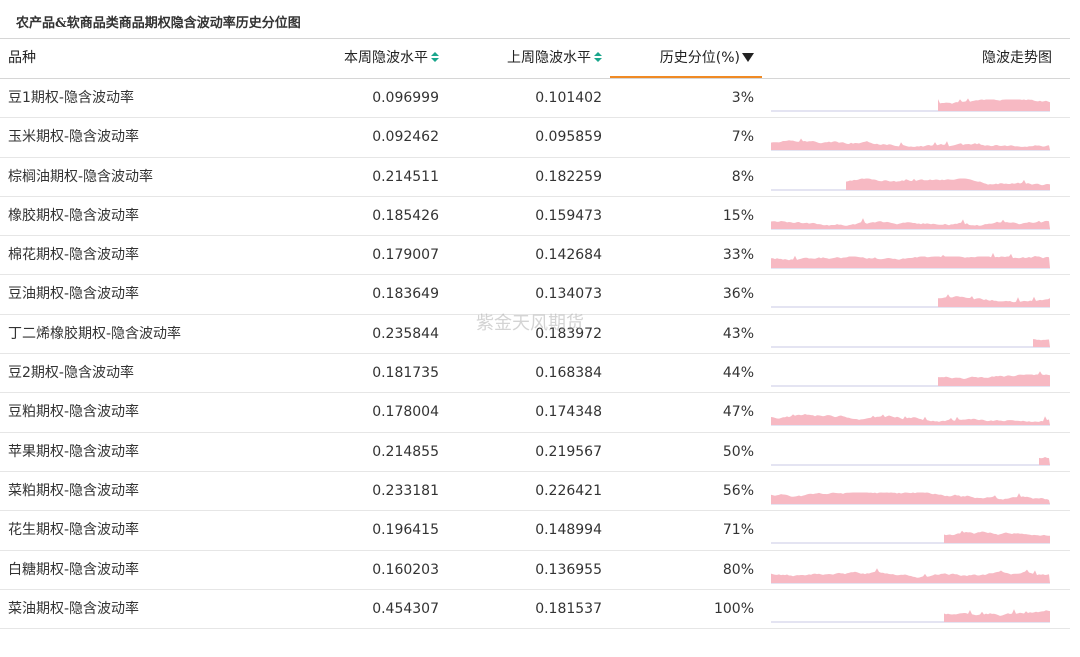  I want to click on row-percentile: 56%, so click(738, 490).